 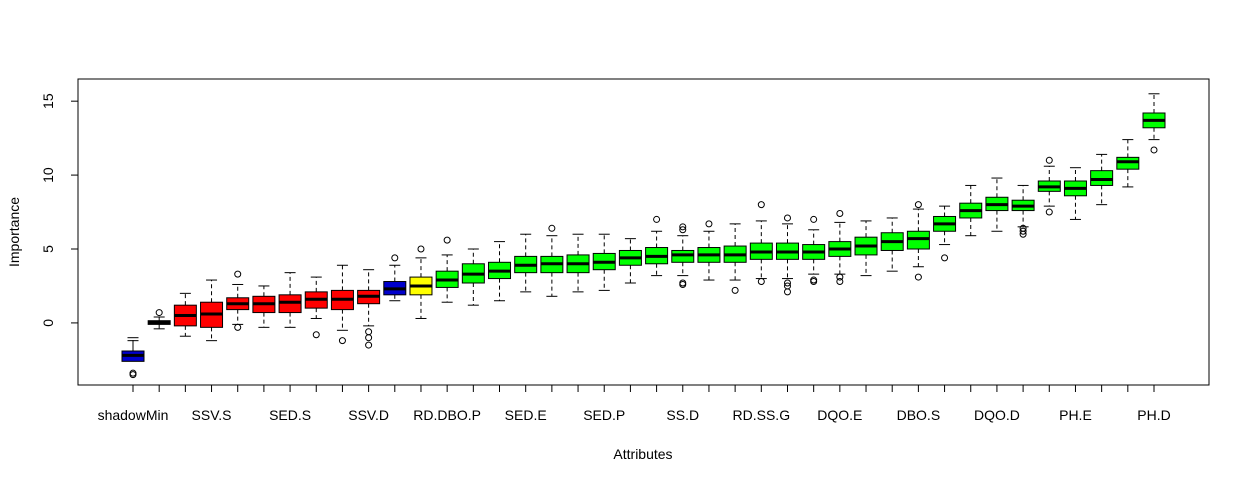 I want to click on y-axis-title: Importance, so click(x=14, y=232).